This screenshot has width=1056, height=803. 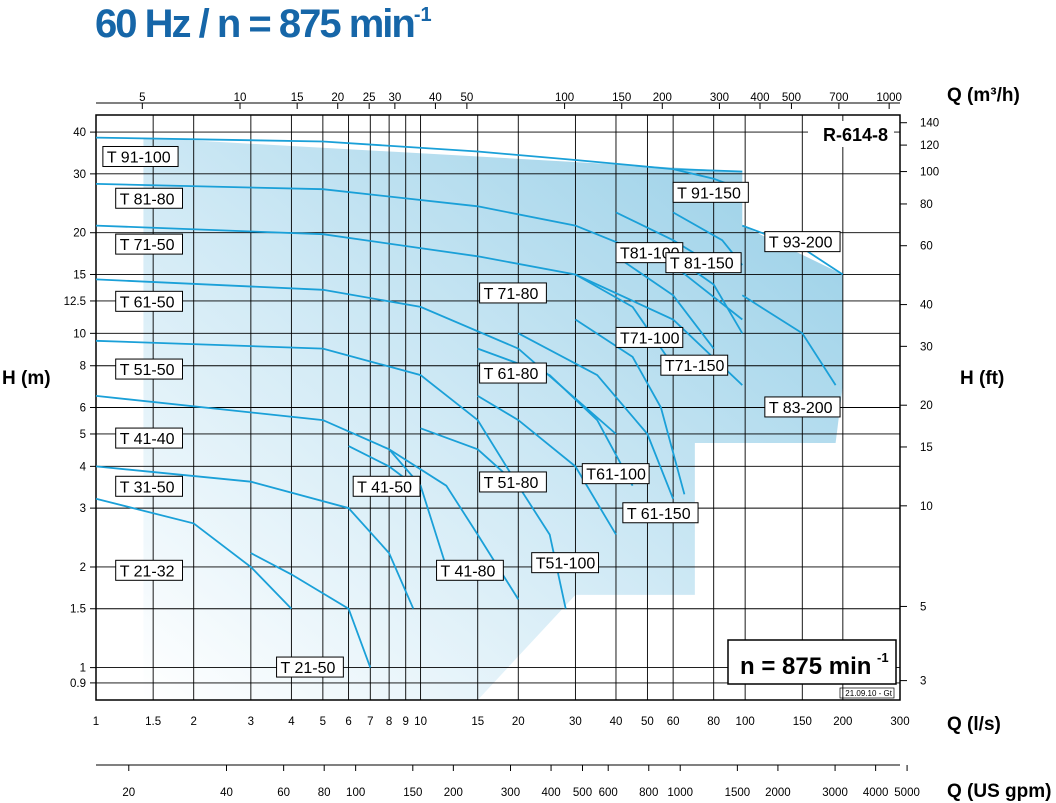 I want to click on tick-label-gpm: 60, so click(x=283, y=793).